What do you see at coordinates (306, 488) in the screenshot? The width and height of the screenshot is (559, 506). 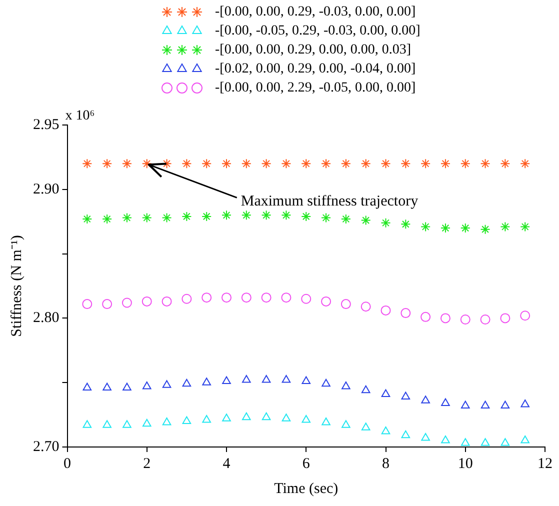 I see `x-axis-title: Time (sec)` at bounding box center [306, 488].